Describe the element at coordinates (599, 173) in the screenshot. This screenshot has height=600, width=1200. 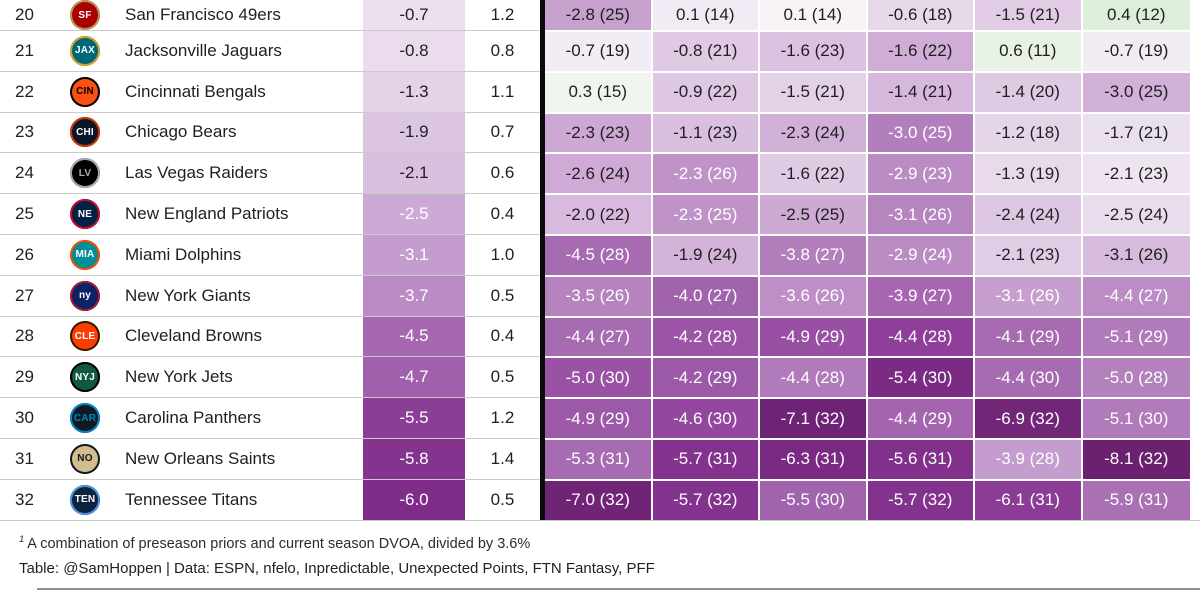
I see `heat-cell: -2.6 (24)` at that location.